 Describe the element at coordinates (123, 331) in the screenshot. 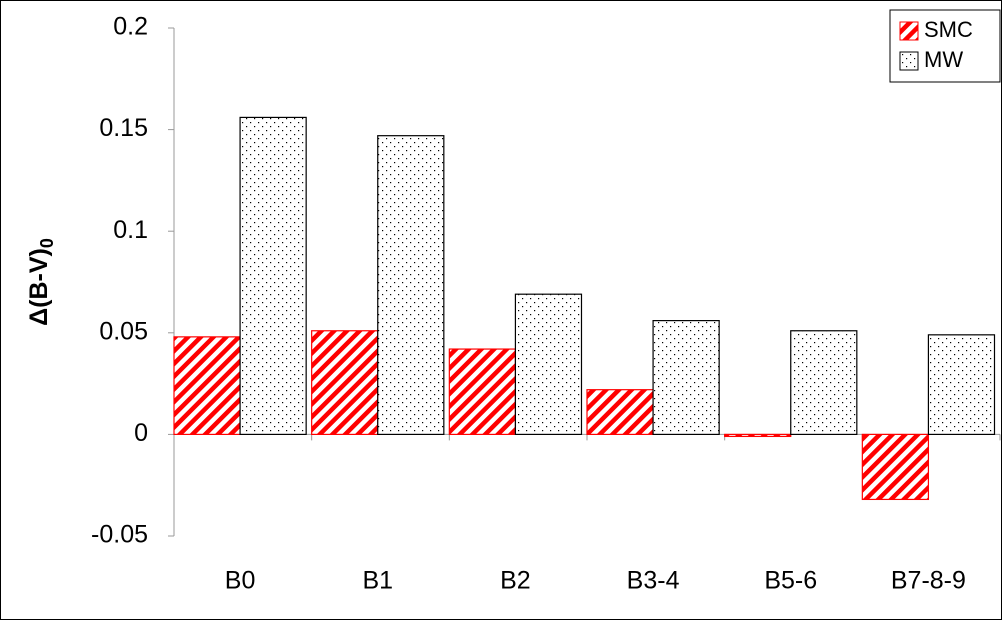

I see `y-tick-label: 0.05` at that location.